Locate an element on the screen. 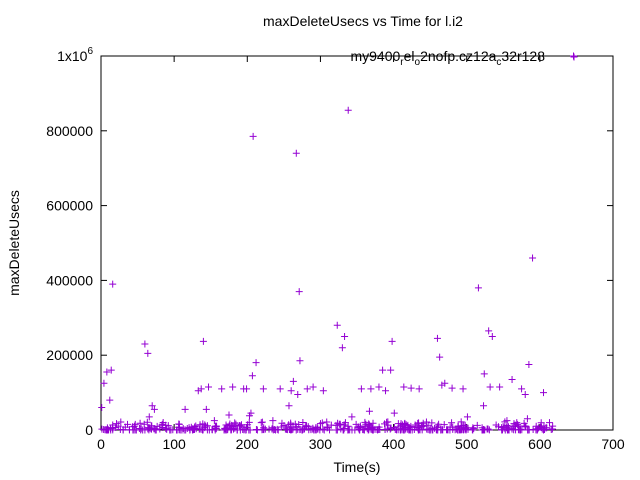 Image resolution: width=640 pixels, height=480 pixels. x-tick-label: 200 is located at coordinates (248, 444).